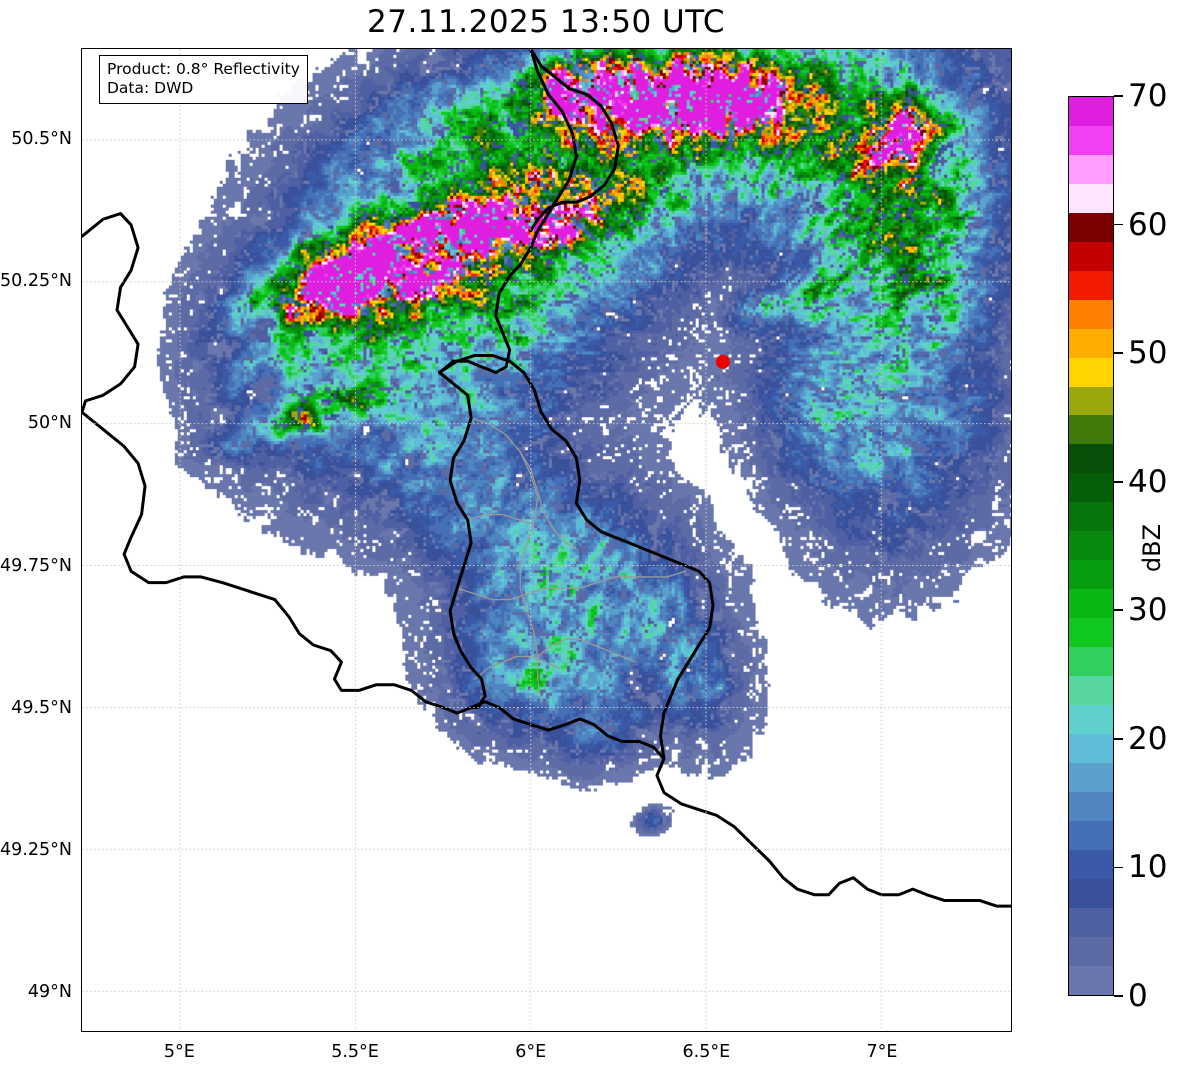  Describe the element at coordinates (49, 992) in the screenshot. I see `ytick-label: 49°N` at that location.